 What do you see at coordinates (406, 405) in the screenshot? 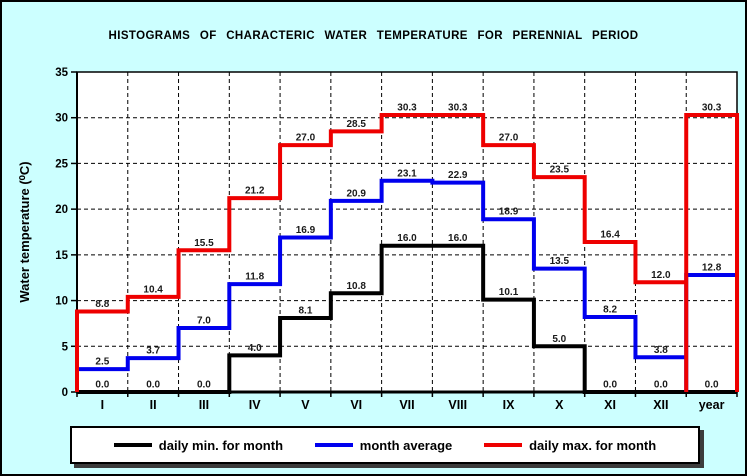
I see `svg-text: VII` at bounding box center [406, 405].